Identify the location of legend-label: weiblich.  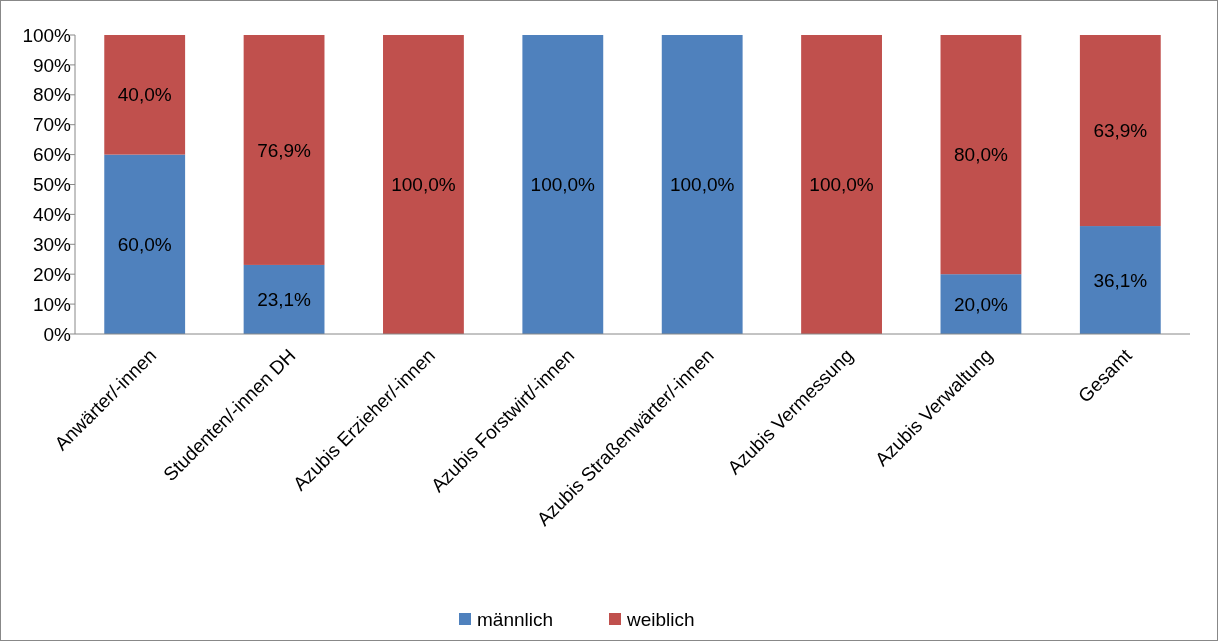
(660, 619).